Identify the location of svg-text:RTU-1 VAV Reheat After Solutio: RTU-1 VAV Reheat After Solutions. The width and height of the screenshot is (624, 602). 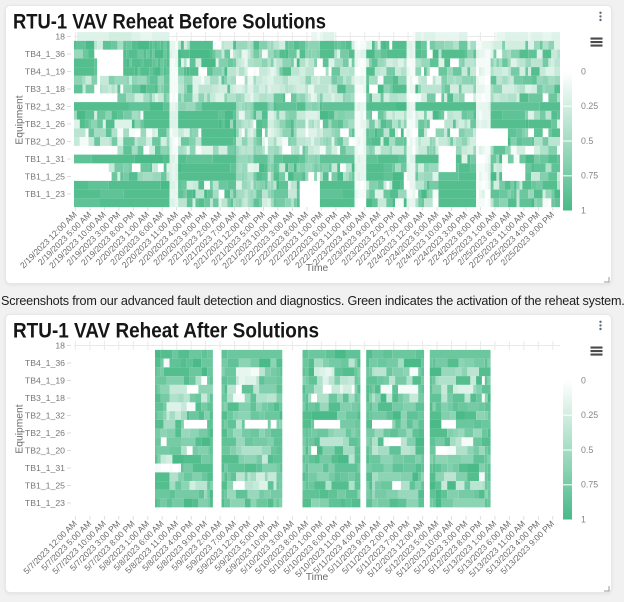
(166, 330).